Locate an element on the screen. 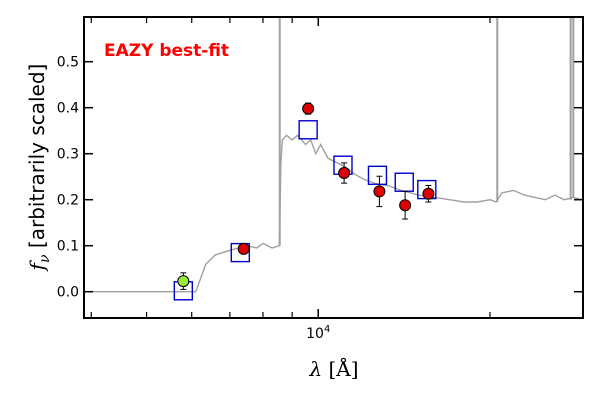 The image size is (600, 400). annotation-label: EAZY best-fit is located at coordinates (166, 51).